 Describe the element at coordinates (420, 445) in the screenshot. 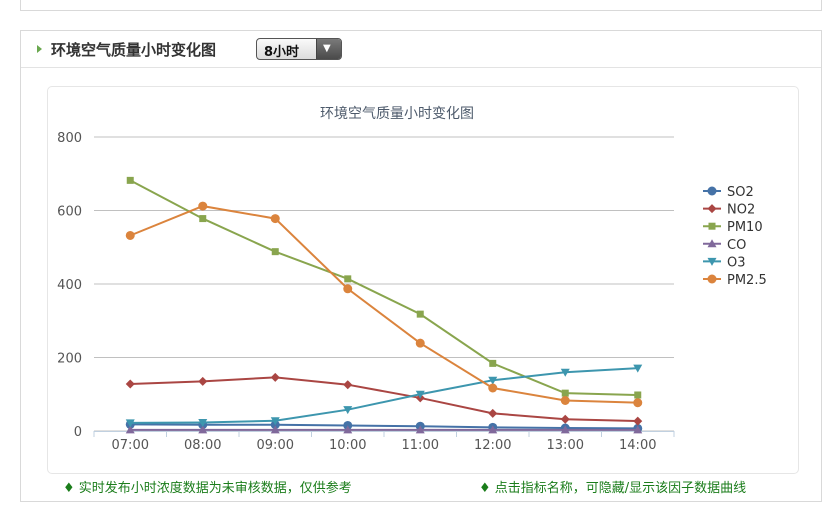

I see `x-tick-label: 11:00` at that location.